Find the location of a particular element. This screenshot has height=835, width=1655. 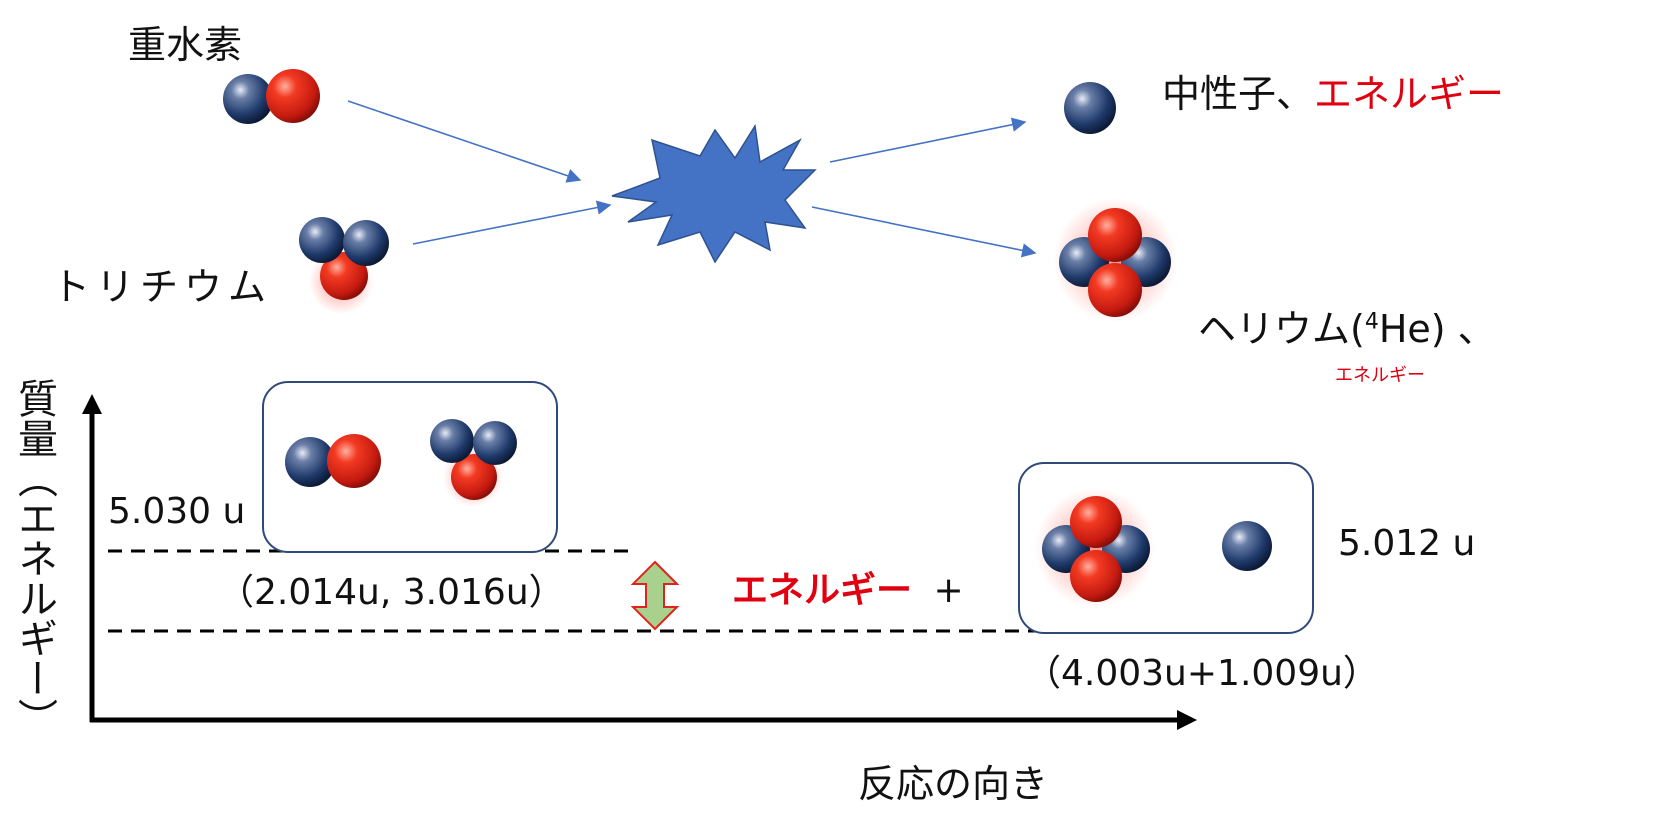

neutron-label: 中性子、 is located at coordinates (1238, 94).